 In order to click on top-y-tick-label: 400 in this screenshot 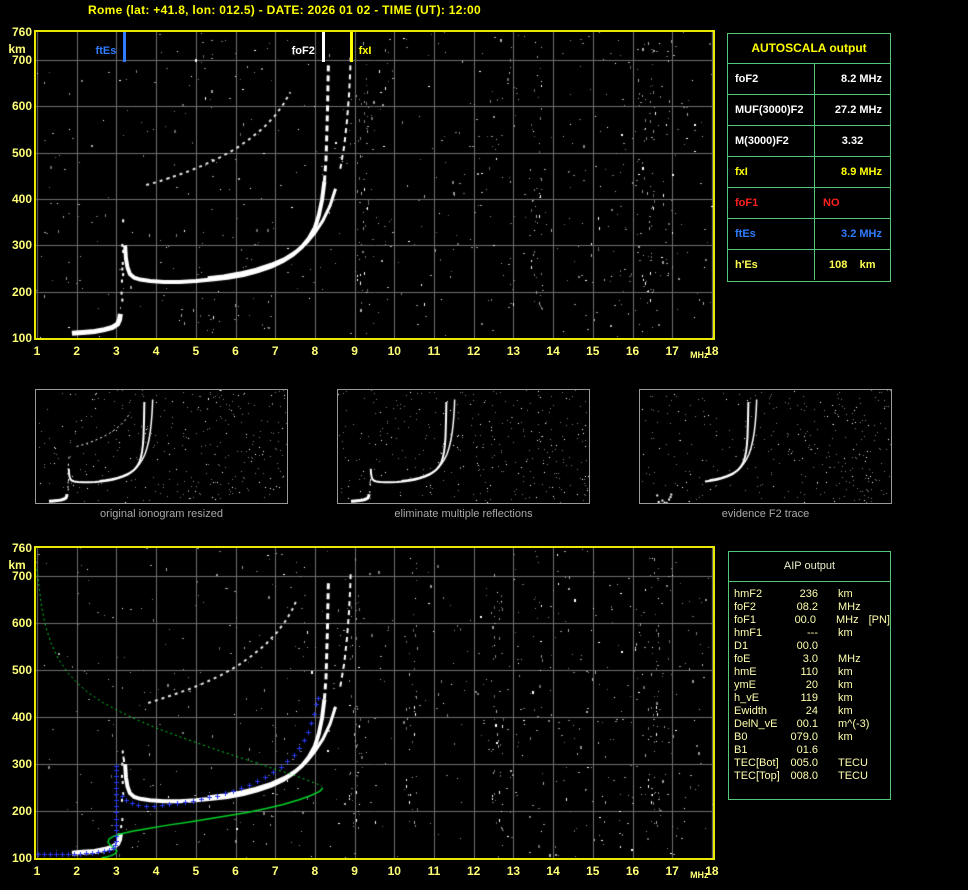, I will do `click(21, 198)`.